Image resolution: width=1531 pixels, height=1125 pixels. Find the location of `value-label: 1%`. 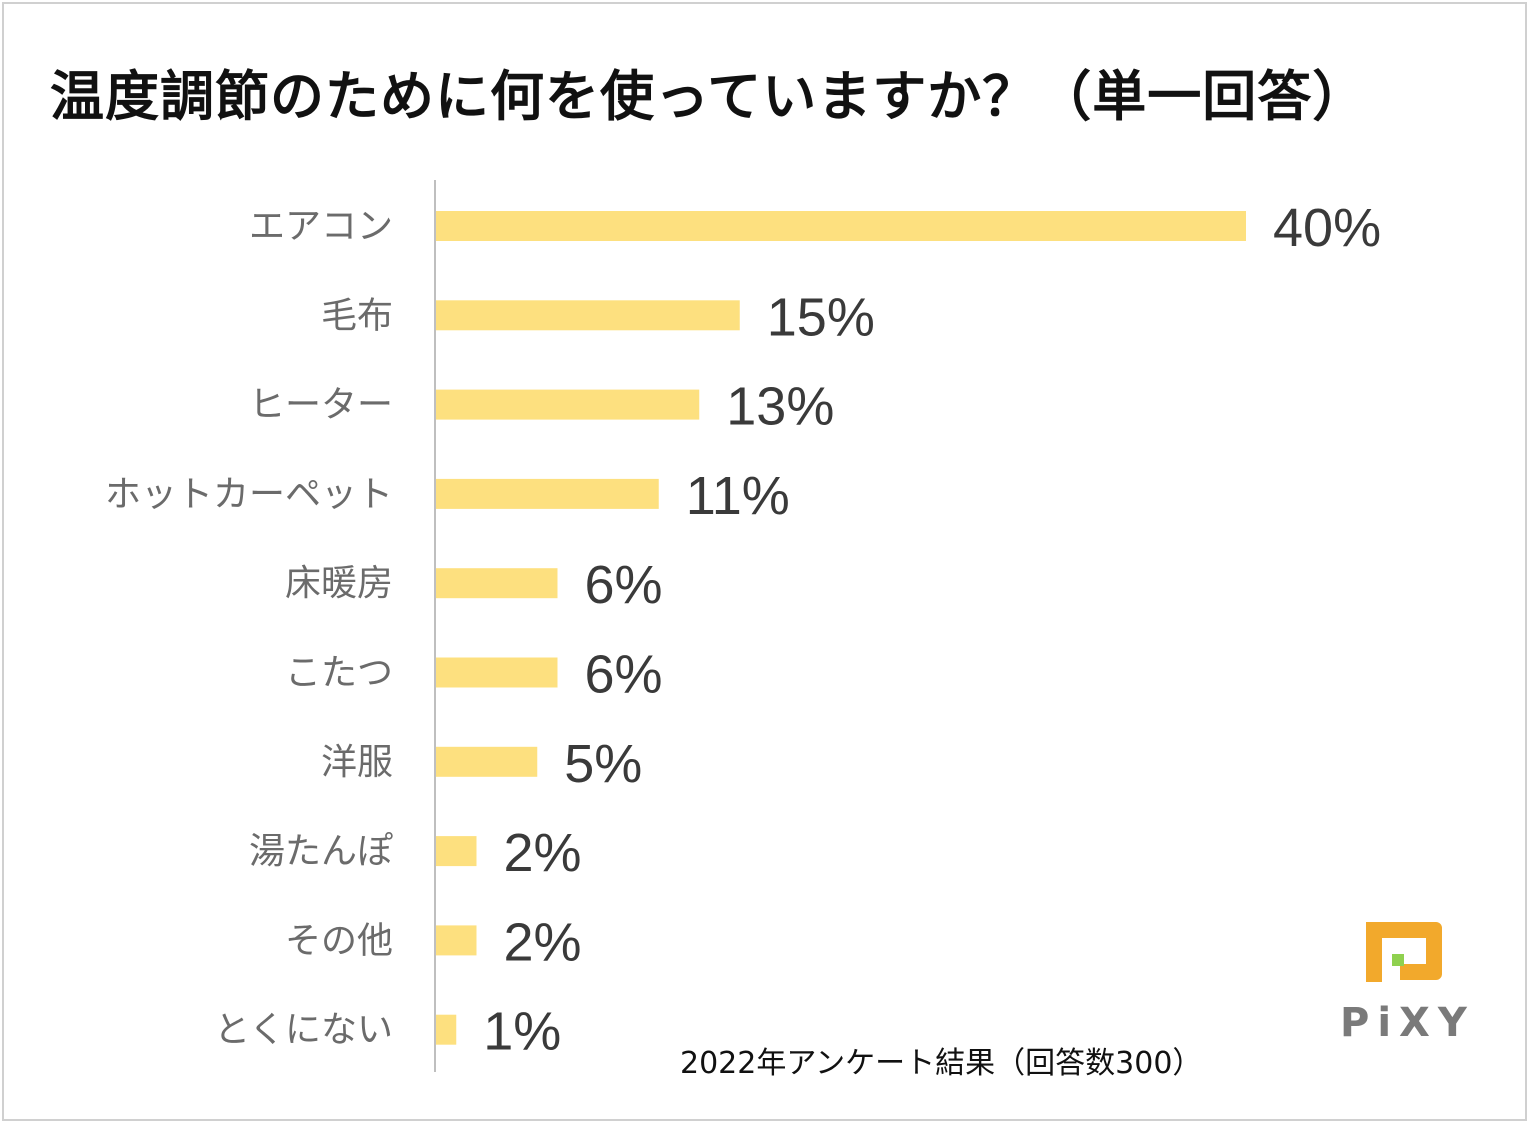

value-label: 1% is located at coordinates (522, 1032).